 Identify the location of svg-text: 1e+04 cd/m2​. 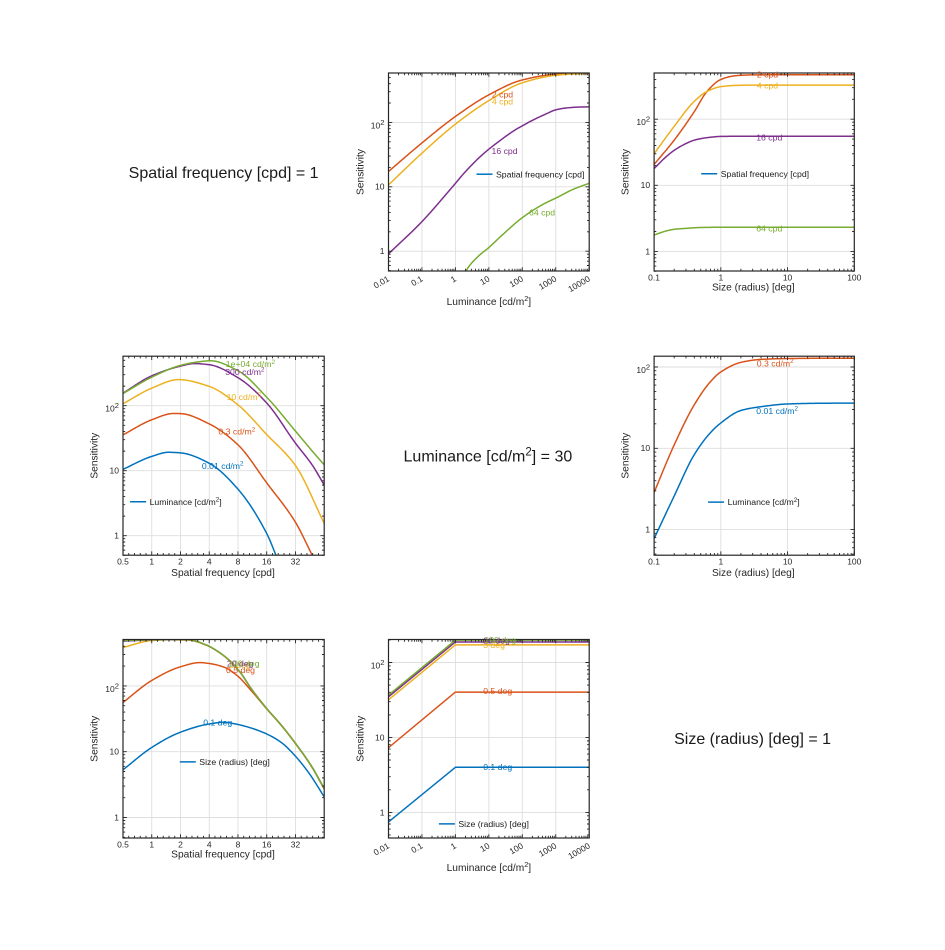
(251, 364).